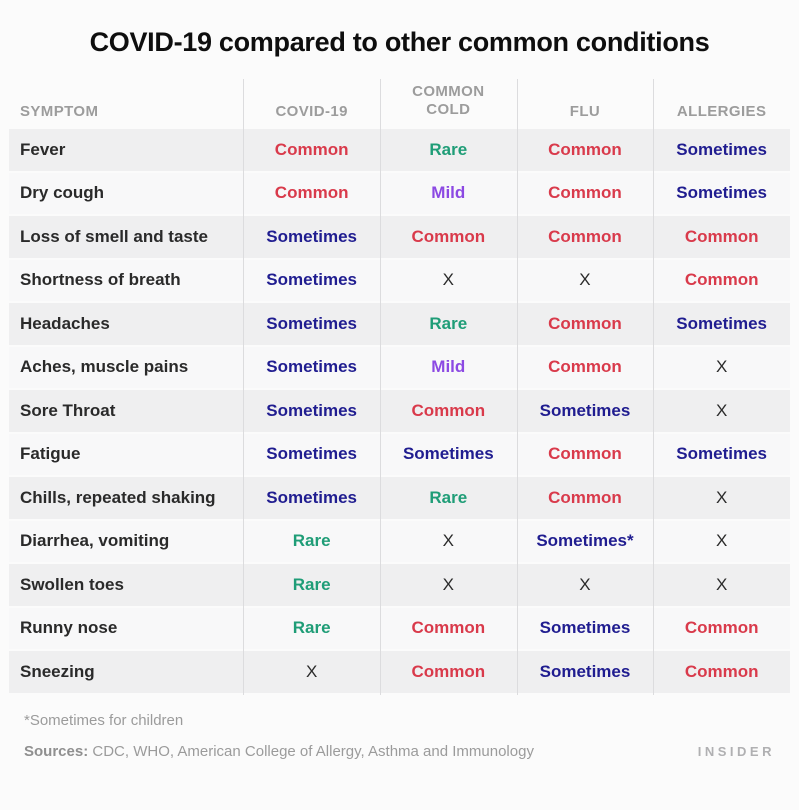 The width and height of the screenshot is (799, 810). Describe the element at coordinates (50, 454) in the screenshot. I see `symptom-cell: Fatigue` at that location.